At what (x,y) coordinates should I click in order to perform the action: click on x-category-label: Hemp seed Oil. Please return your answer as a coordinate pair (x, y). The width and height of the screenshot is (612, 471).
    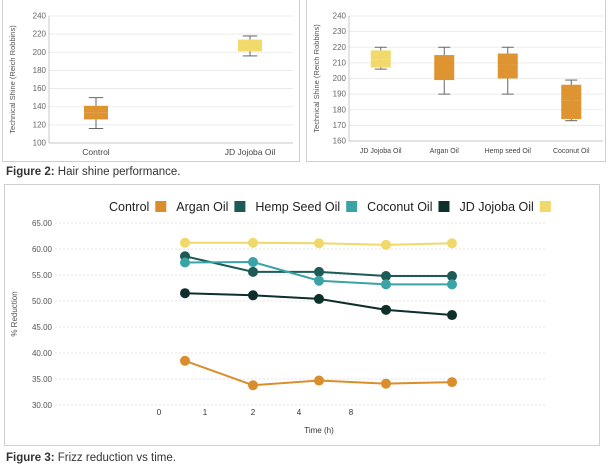
    Looking at the image, I should click on (508, 151).